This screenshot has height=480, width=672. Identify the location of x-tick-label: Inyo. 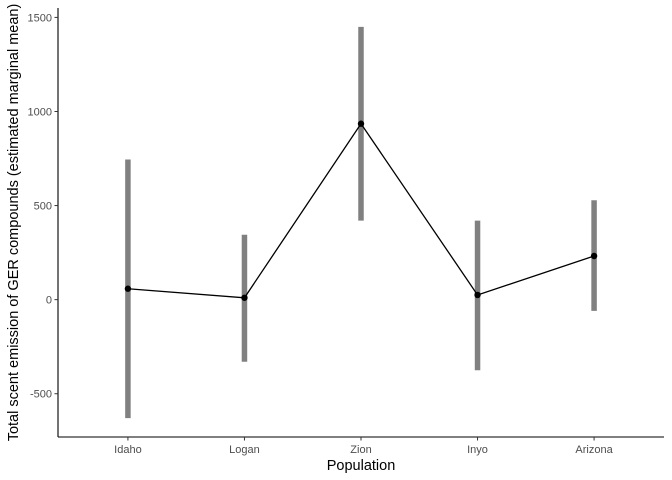
(477, 450).